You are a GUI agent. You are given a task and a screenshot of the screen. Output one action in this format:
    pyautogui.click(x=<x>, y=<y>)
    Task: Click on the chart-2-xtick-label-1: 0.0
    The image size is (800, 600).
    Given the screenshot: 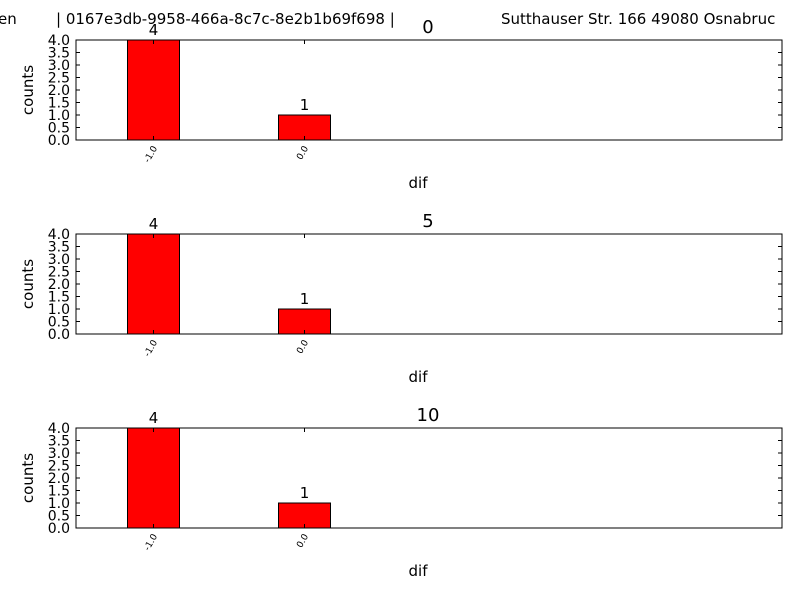 What is the action you would take?
    pyautogui.click(x=303, y=541)
    